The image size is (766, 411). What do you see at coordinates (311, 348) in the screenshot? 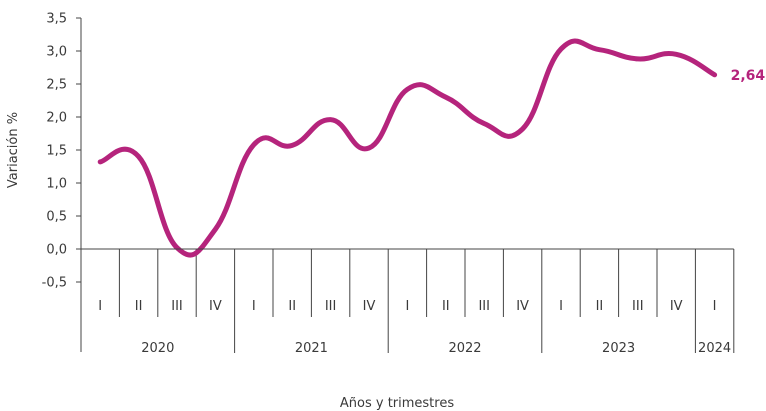
I see `year-label: 2021` at bounding box center [311, 348].